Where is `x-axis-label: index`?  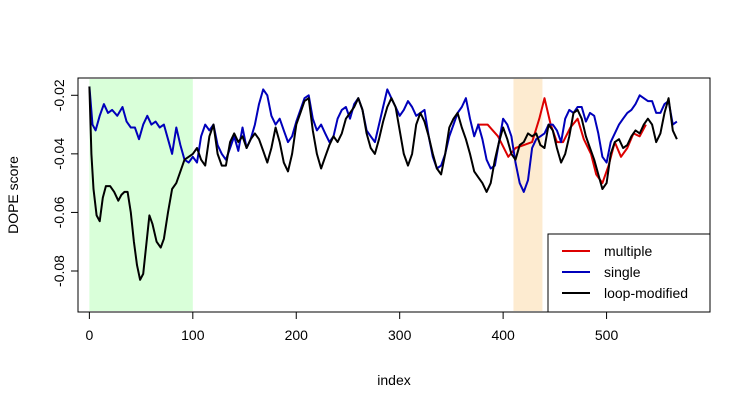 x-axis-label: index is located at coordinates (393, 380).